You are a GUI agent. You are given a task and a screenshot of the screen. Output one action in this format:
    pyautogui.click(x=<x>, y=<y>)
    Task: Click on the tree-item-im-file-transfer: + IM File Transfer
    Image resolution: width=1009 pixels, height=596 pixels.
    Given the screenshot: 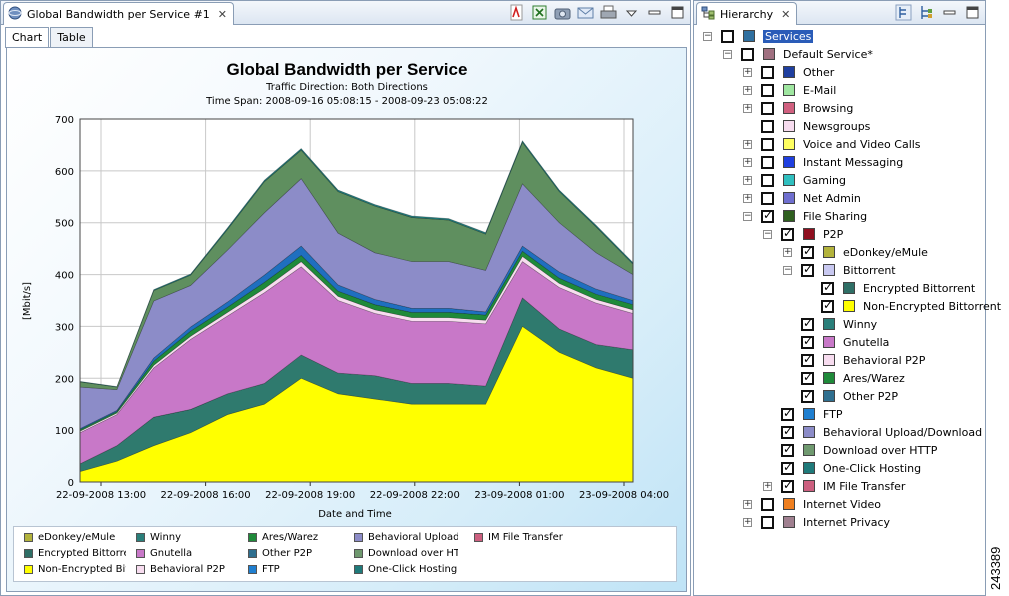 What is the action you would take?
    pyautogui.click(x=834, y=486)
    